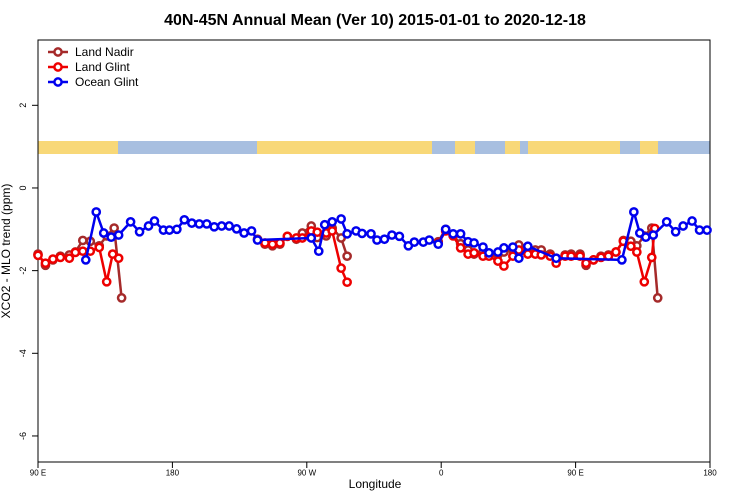  Describe the element at coordinates (6, 251) in the screenshot. I see `y-axis-label: XCO2 - MLO trend (ppm)` at that location.